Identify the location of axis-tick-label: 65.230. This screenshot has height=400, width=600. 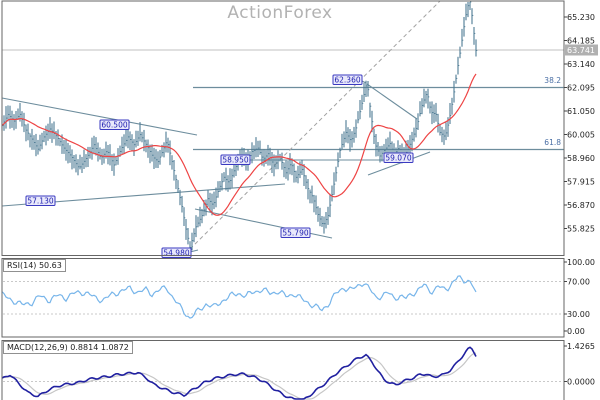
(581, 17).